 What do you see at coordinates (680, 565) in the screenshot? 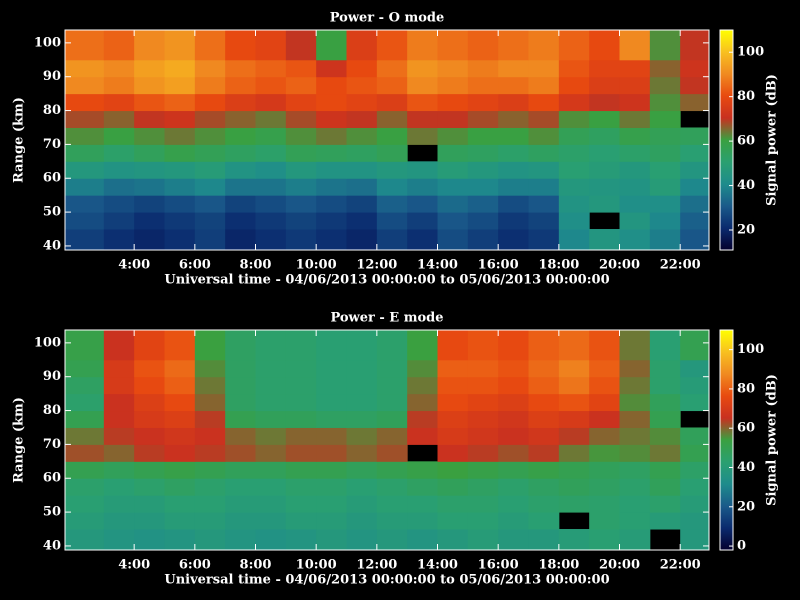
I see `x-tick-label: 22:00` at bounding box center [680, 565].